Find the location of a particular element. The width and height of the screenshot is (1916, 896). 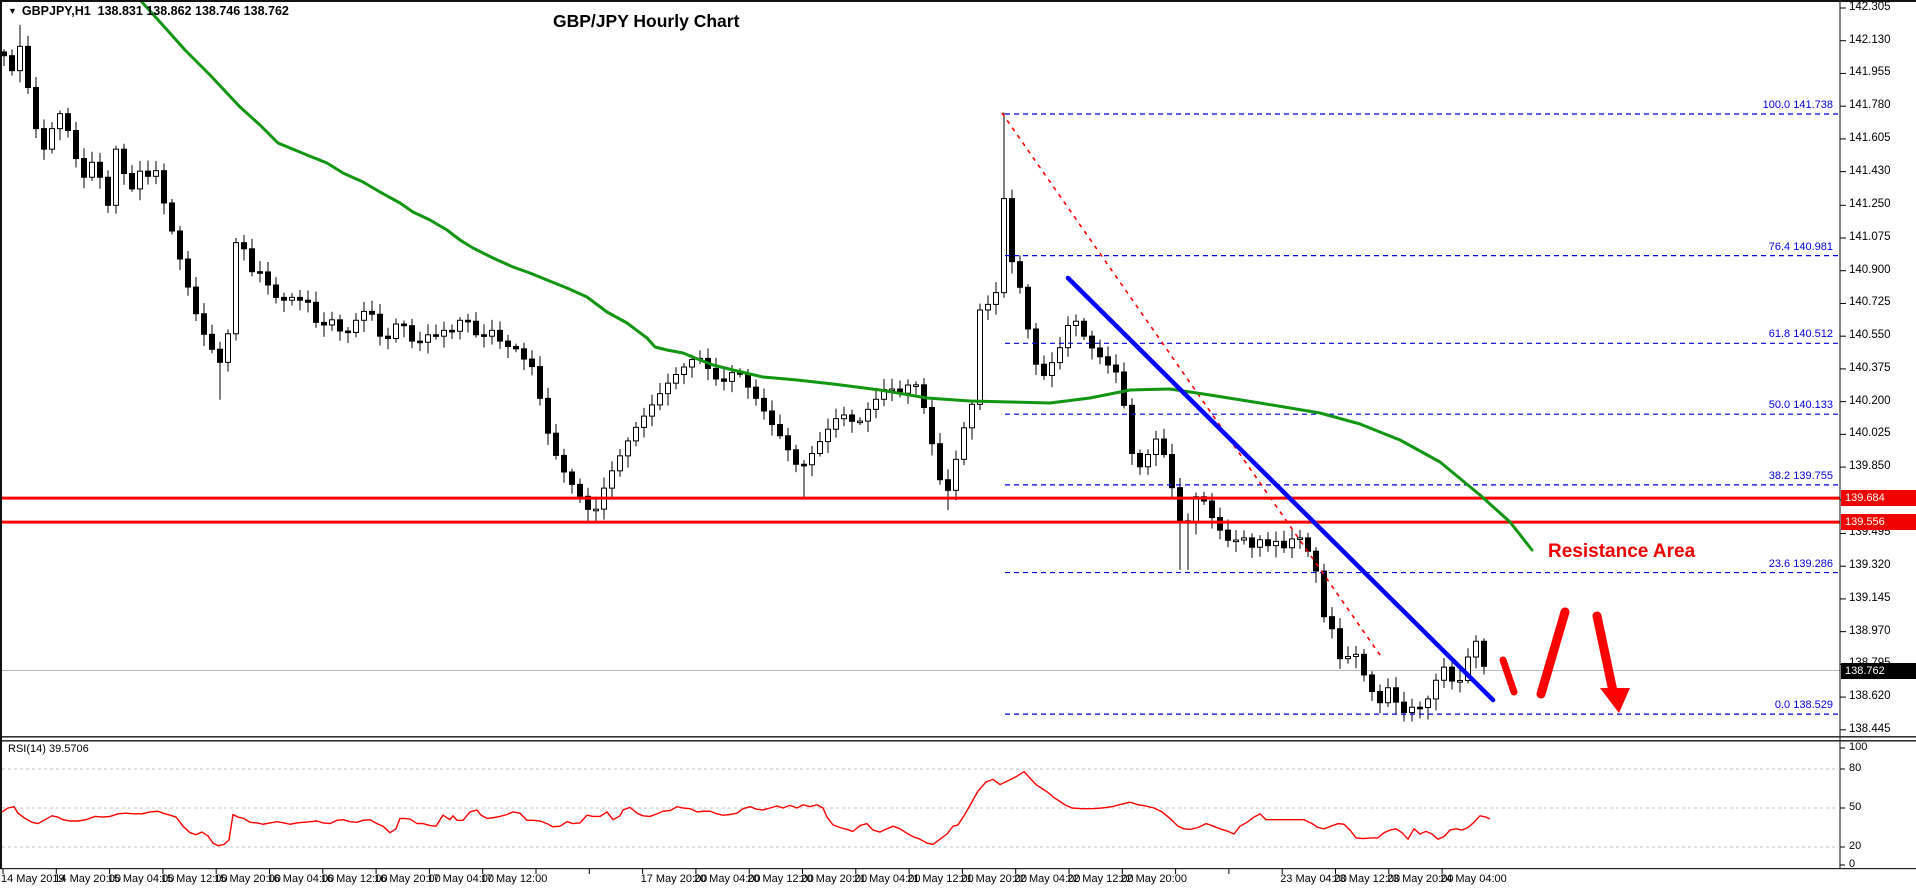

time-axis-label: 22 May 04:00 is located at coordinates (1047, 879).